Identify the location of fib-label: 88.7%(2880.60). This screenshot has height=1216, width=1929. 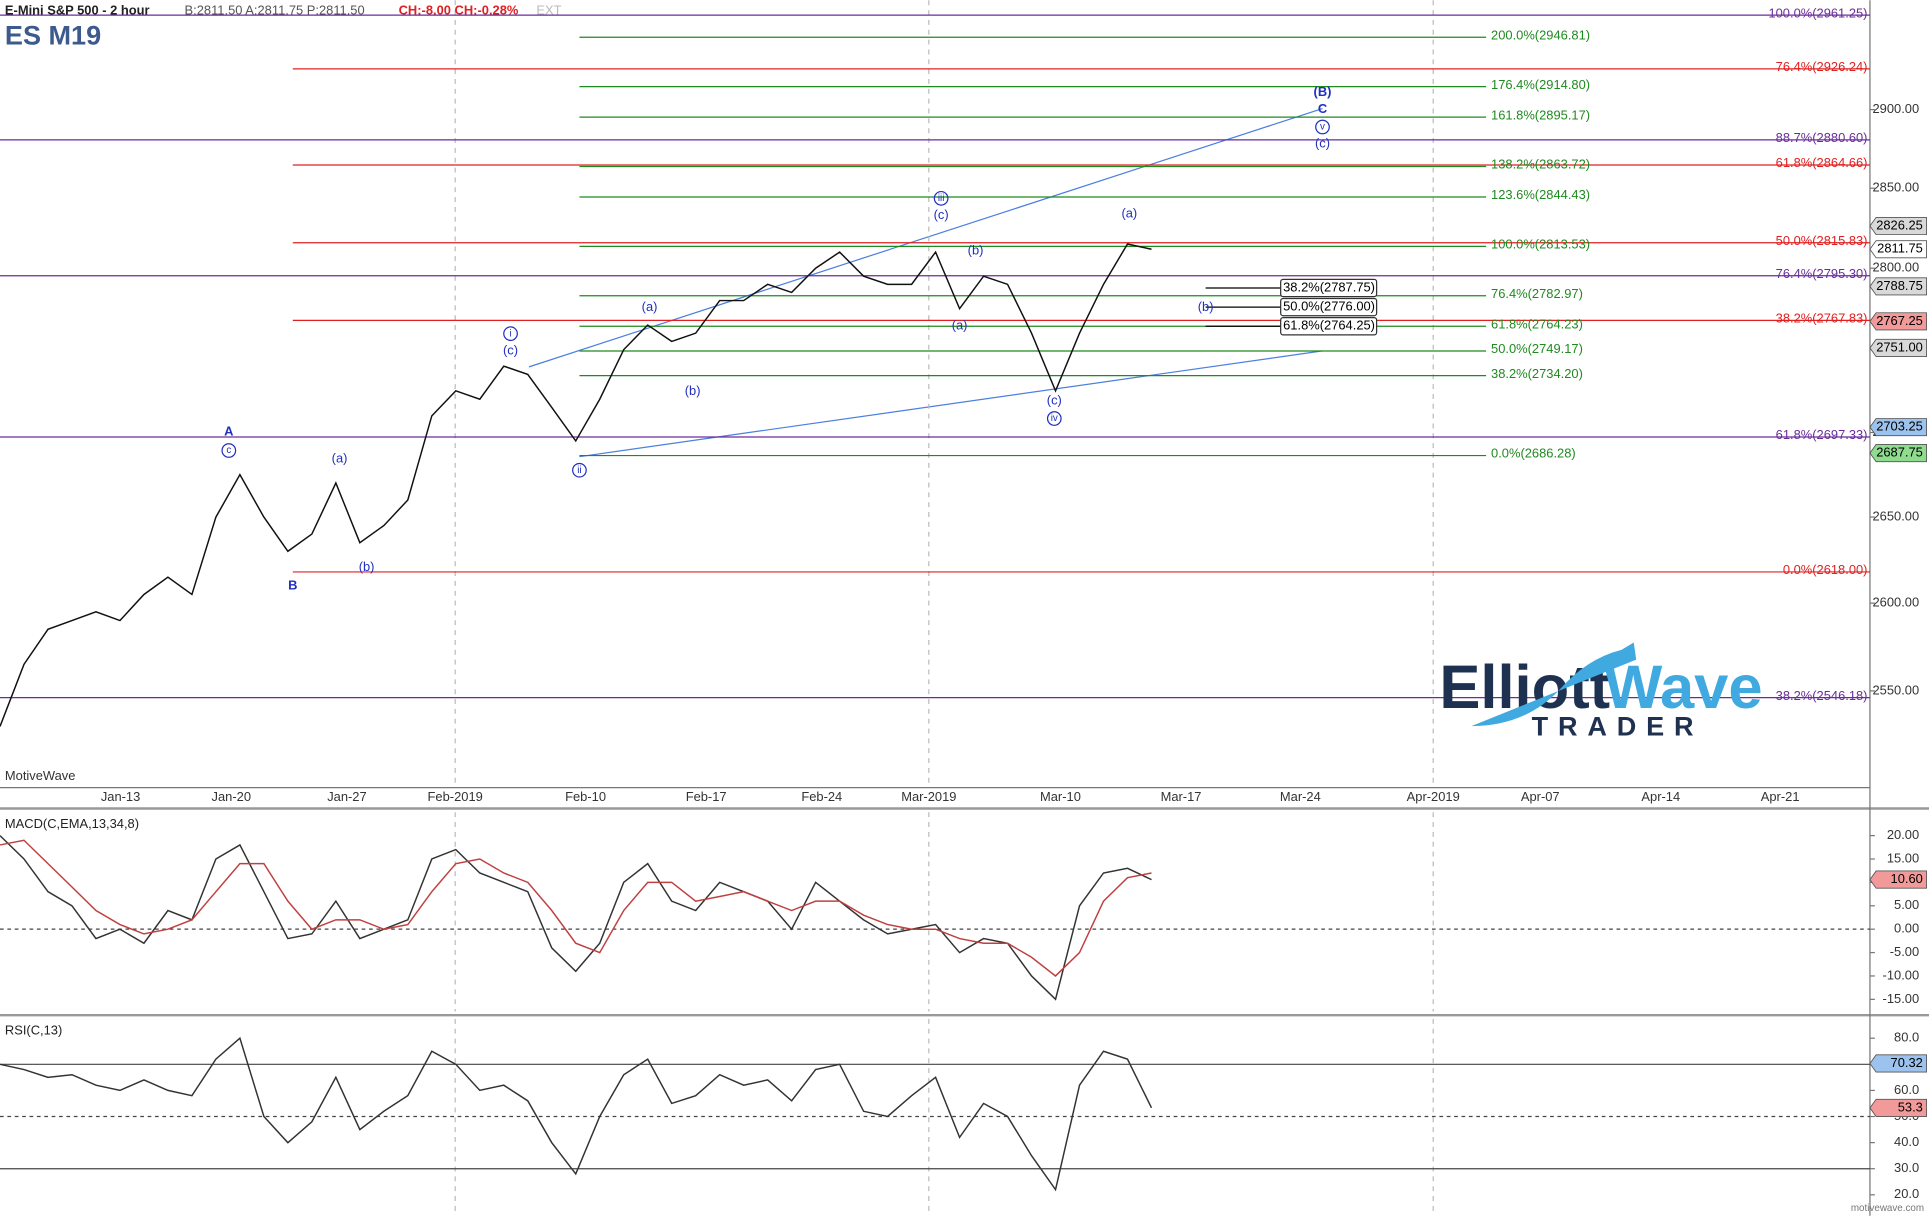
(1822, 137).